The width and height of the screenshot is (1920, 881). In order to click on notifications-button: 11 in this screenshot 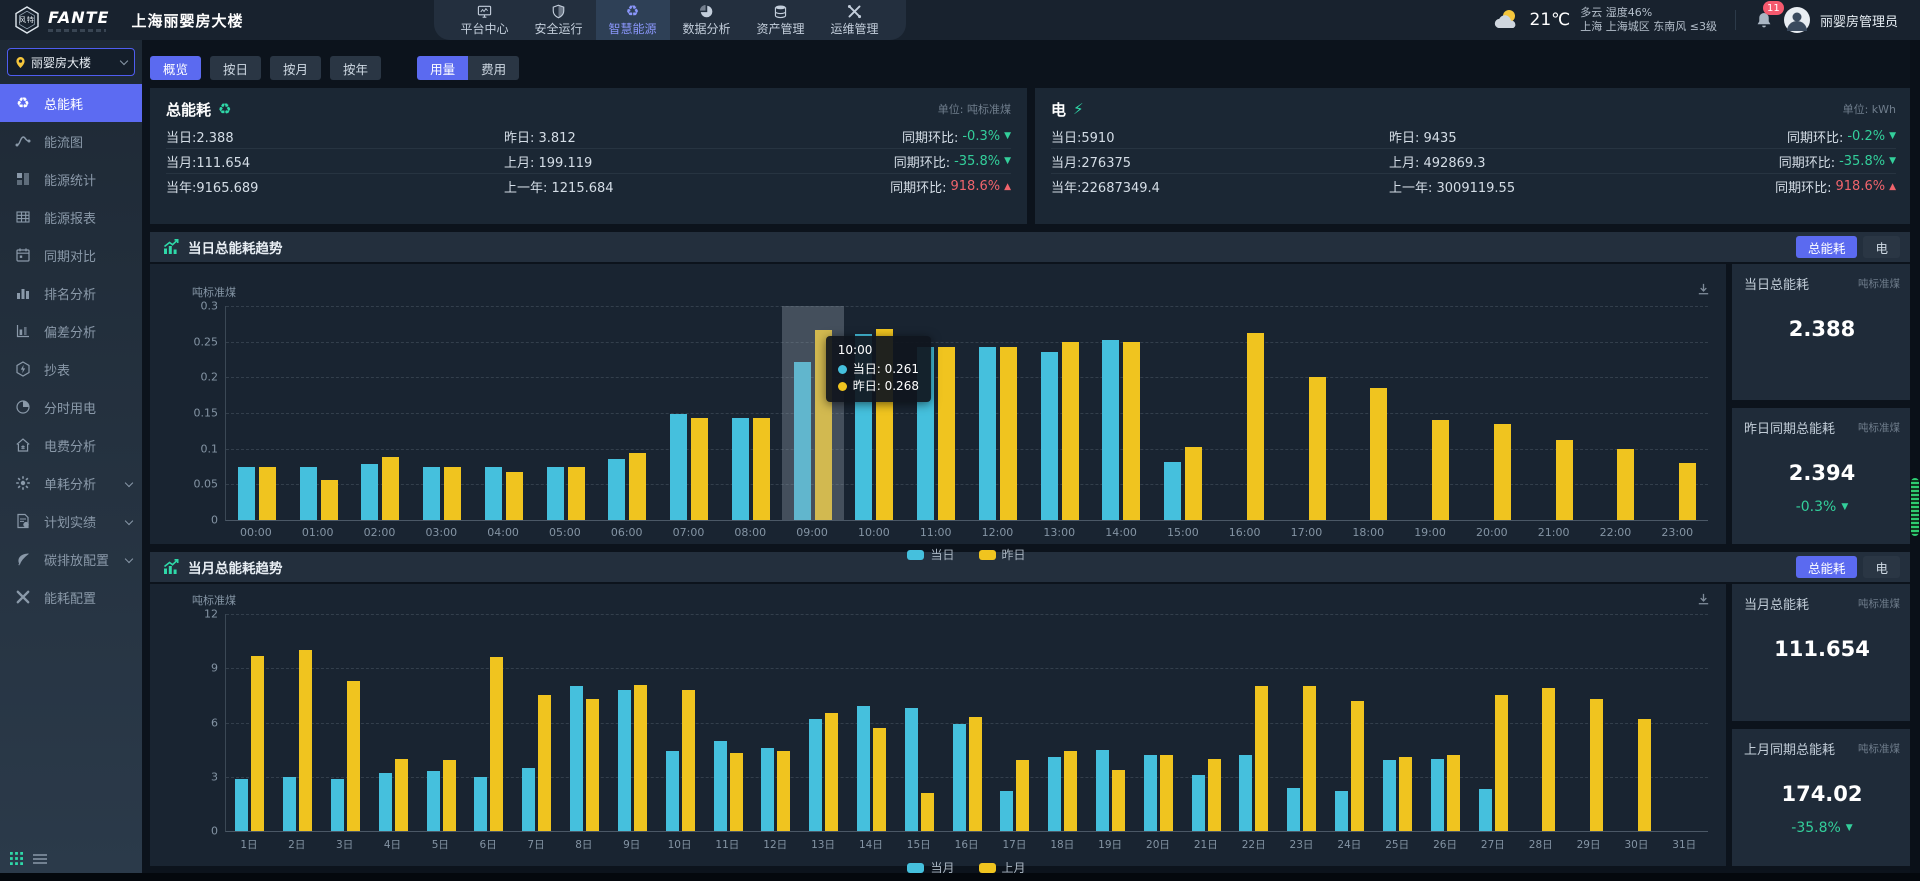, I will do `click(1769, 15)`.